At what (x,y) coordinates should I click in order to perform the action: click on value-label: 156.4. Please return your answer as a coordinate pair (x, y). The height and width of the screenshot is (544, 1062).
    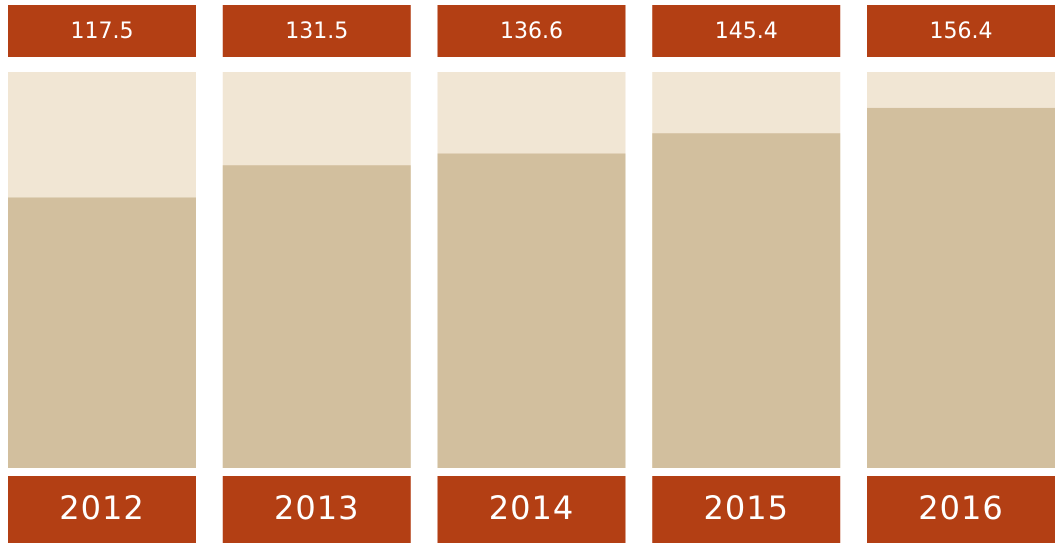
    Looking at the image, I should click on (961, 31).